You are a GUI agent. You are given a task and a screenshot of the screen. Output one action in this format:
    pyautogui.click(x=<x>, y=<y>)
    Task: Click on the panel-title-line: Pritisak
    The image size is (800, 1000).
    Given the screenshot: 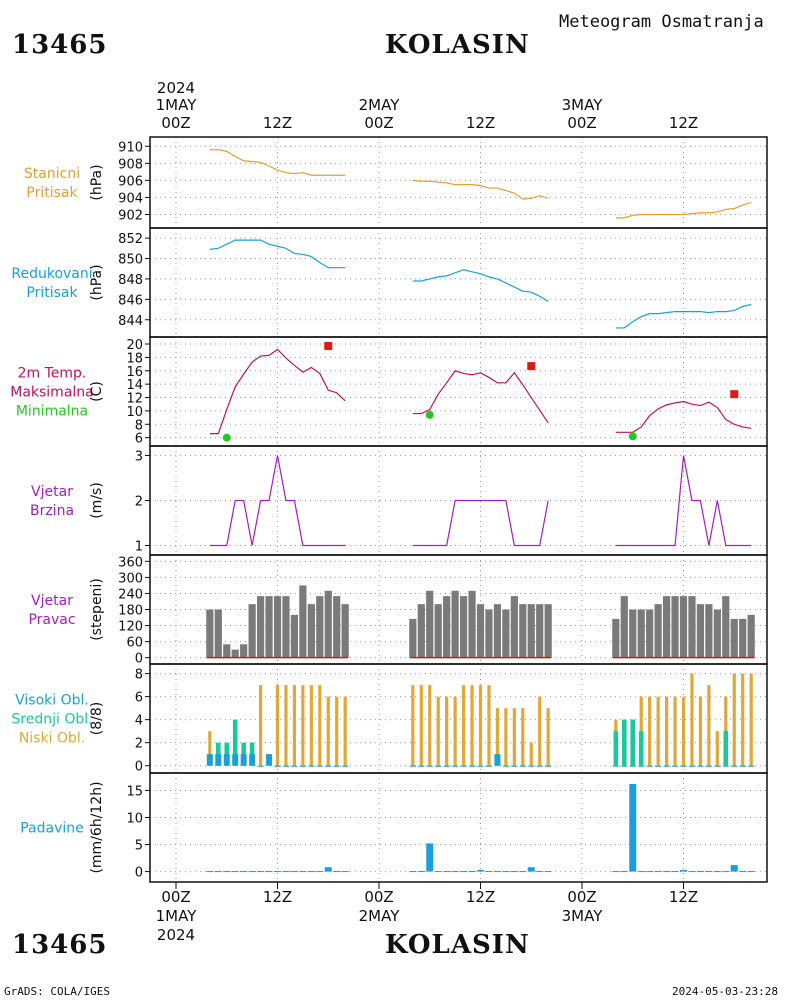 What is the action you would take?
    pyautogui.click(x=52, y=293)
    